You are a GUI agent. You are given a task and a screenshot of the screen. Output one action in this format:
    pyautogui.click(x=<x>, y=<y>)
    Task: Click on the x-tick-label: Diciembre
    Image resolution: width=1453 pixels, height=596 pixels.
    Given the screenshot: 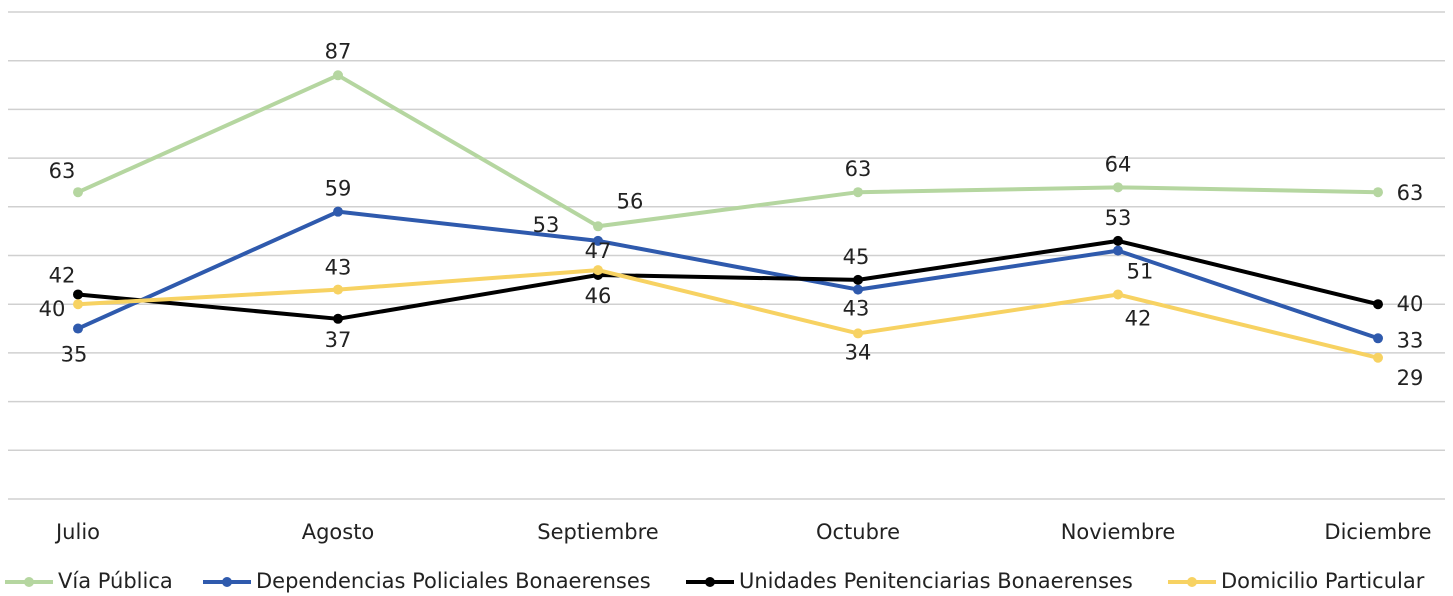 What is the action you would take?
    pyautogui.click(x=1377, y=532)
    